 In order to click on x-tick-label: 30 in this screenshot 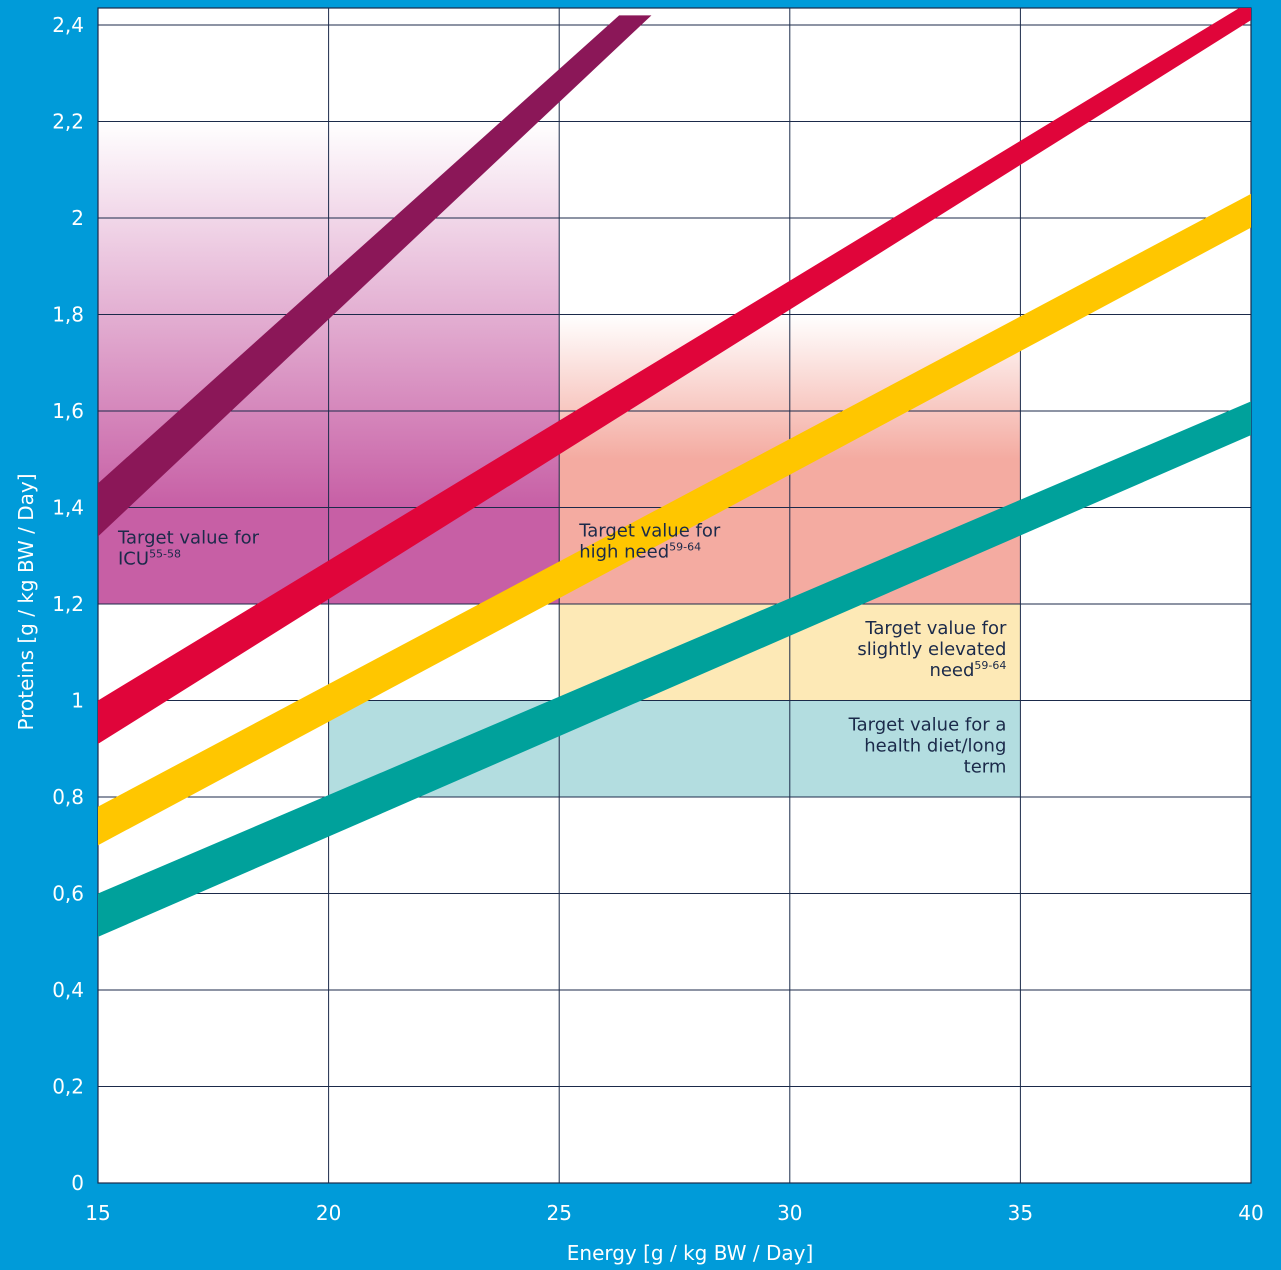, I will do `click(789, 1213)`.